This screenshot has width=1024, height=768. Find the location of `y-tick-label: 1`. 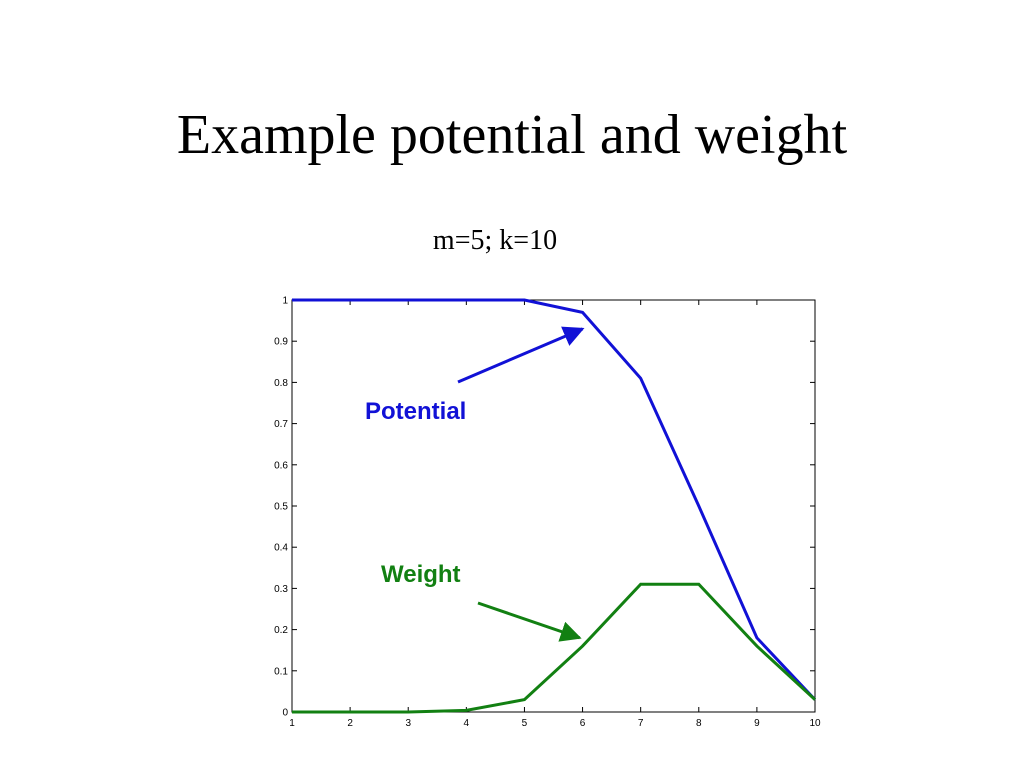

y-tick-label: 1 is located at coordinates (285, 301).